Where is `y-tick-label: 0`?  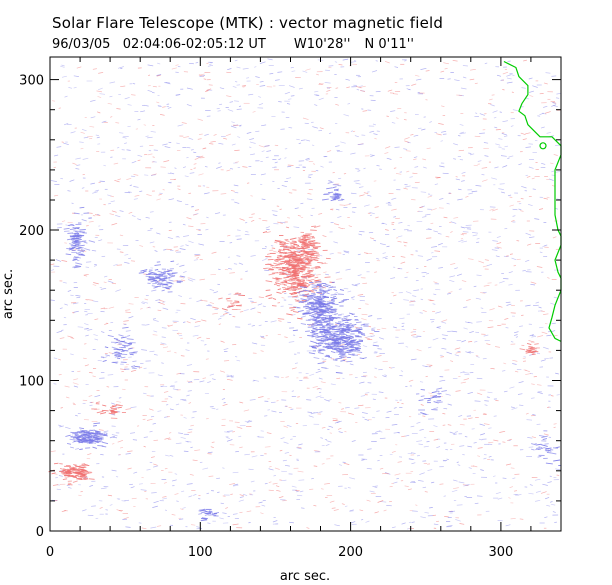
y-tick-label: 0 is located at coordinates (40, 532).